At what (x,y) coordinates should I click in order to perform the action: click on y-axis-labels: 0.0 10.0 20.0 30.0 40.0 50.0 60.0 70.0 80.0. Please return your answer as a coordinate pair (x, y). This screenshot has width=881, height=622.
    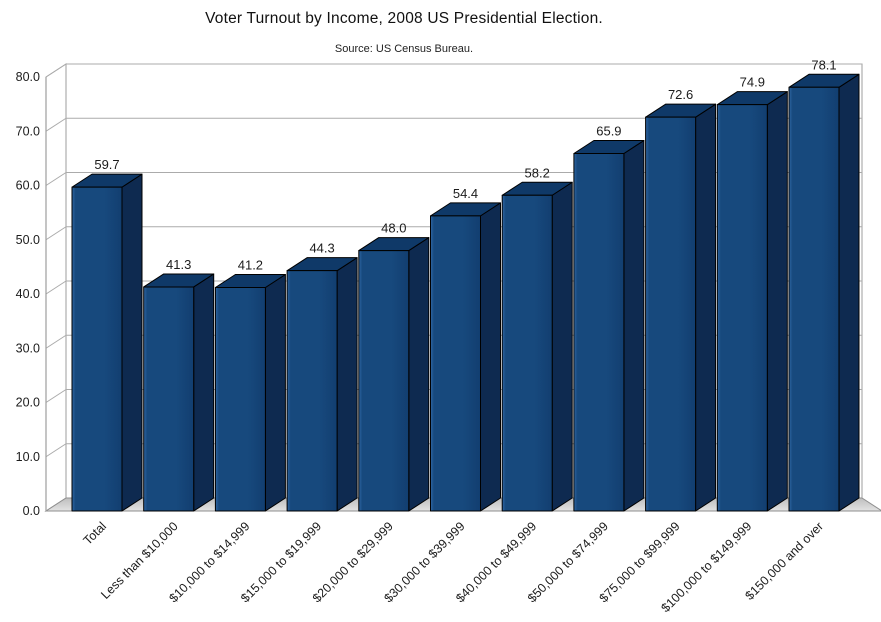
    Looking at the image, I should click on (28, 294).